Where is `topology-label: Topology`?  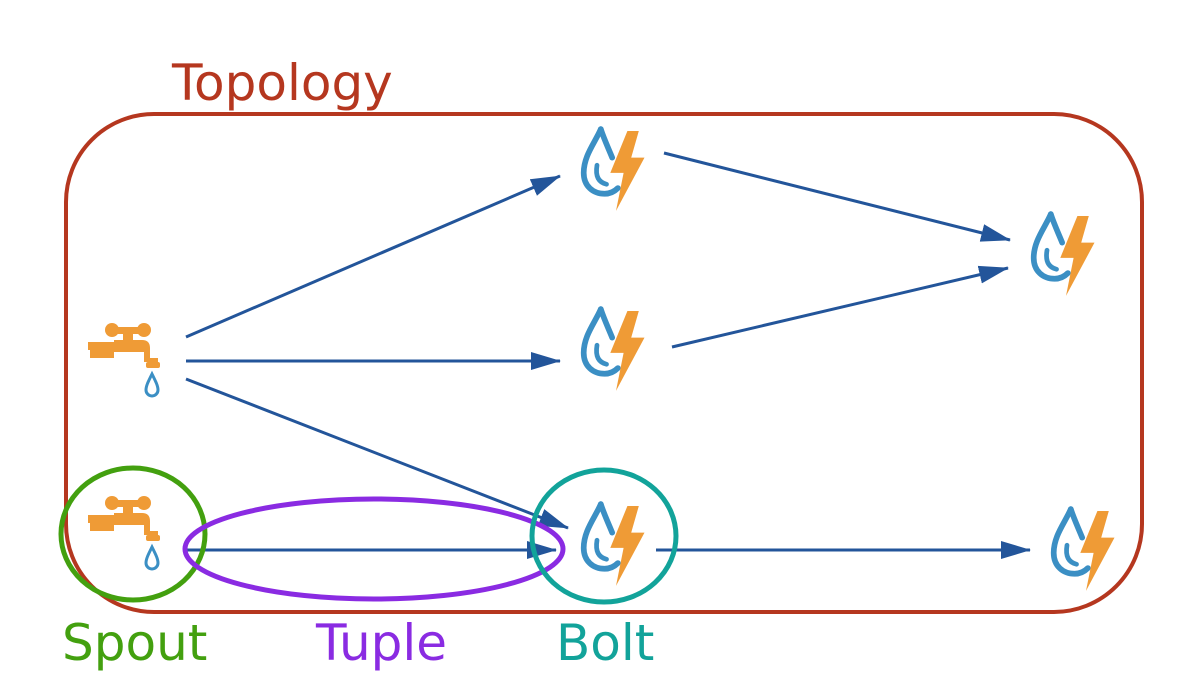 topology-label: Topology is located at coordinates (282, 83).